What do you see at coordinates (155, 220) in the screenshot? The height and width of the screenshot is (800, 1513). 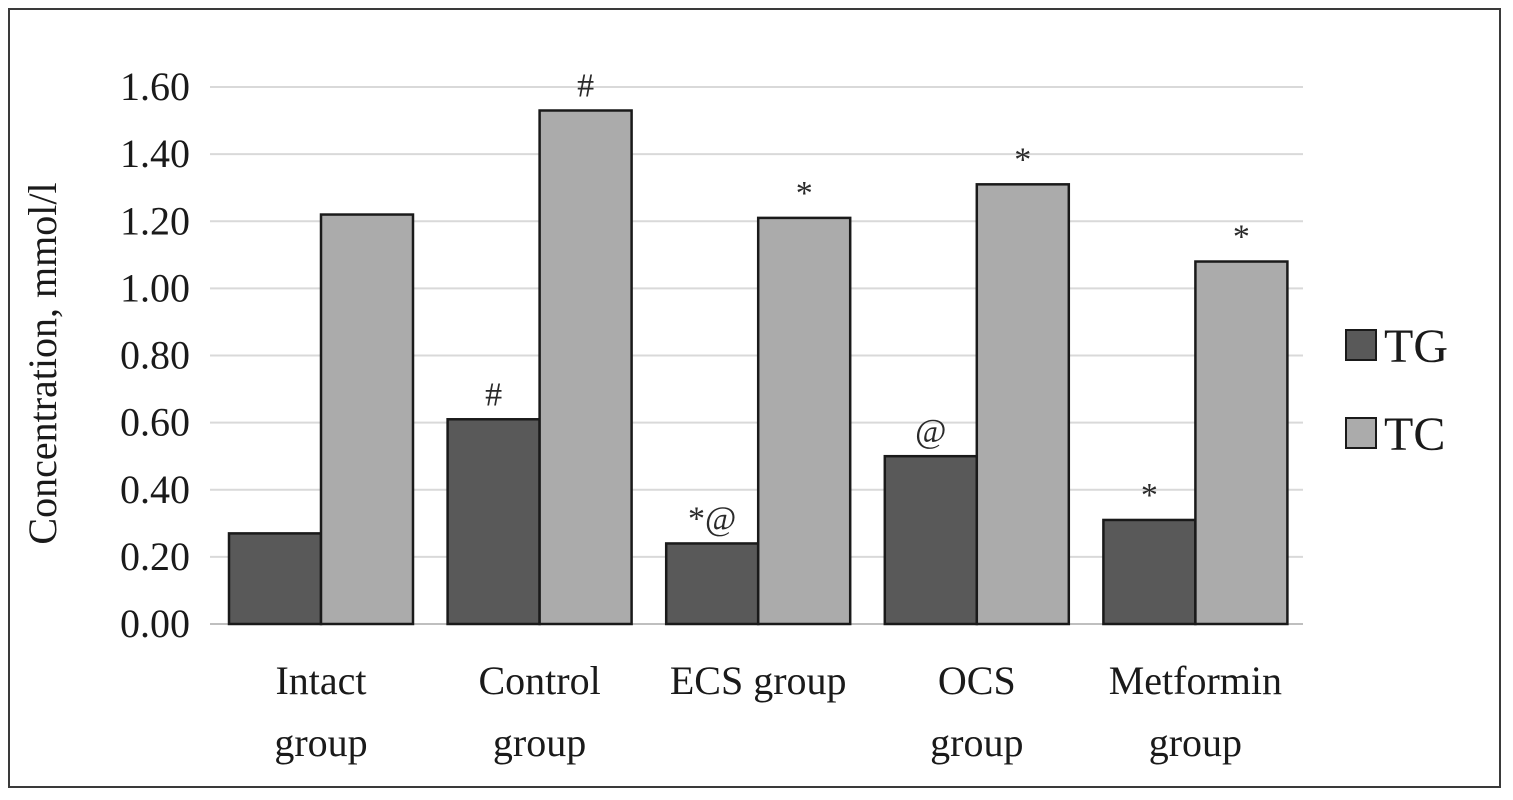 I see `y-tick-label: 1.20` at bounding box center [155, 220].